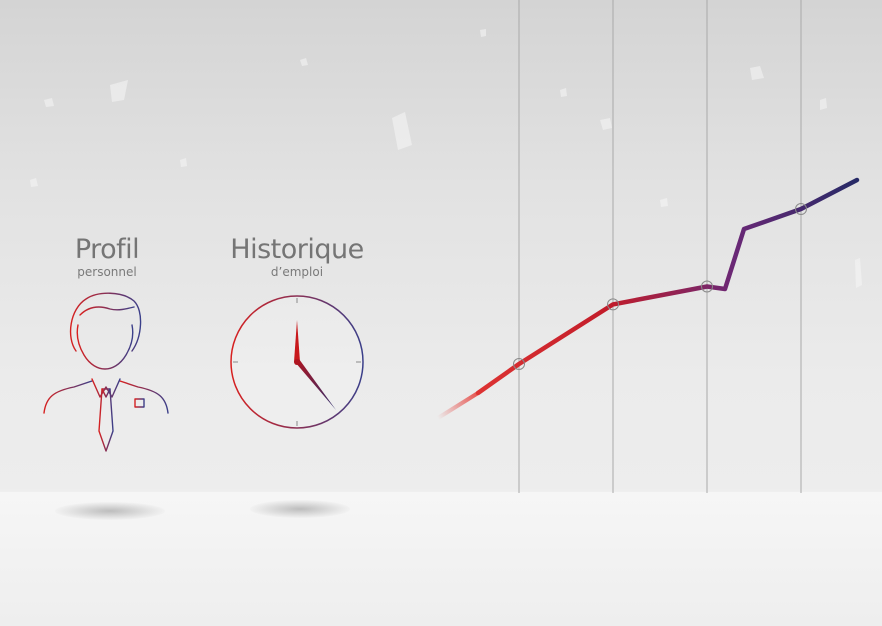  Describe the element at coordinates (300, 509) in the screenshot. I see `clock-shadow` at that location.